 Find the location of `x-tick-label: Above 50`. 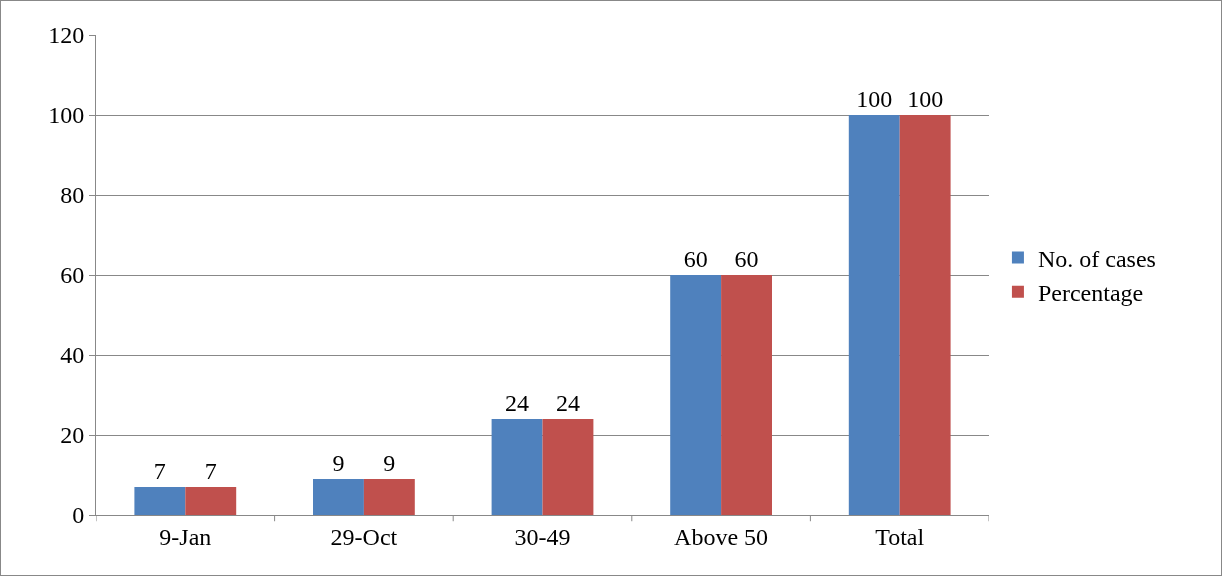

x-tick-label: Above 50 is located at coordinates (721, 536).